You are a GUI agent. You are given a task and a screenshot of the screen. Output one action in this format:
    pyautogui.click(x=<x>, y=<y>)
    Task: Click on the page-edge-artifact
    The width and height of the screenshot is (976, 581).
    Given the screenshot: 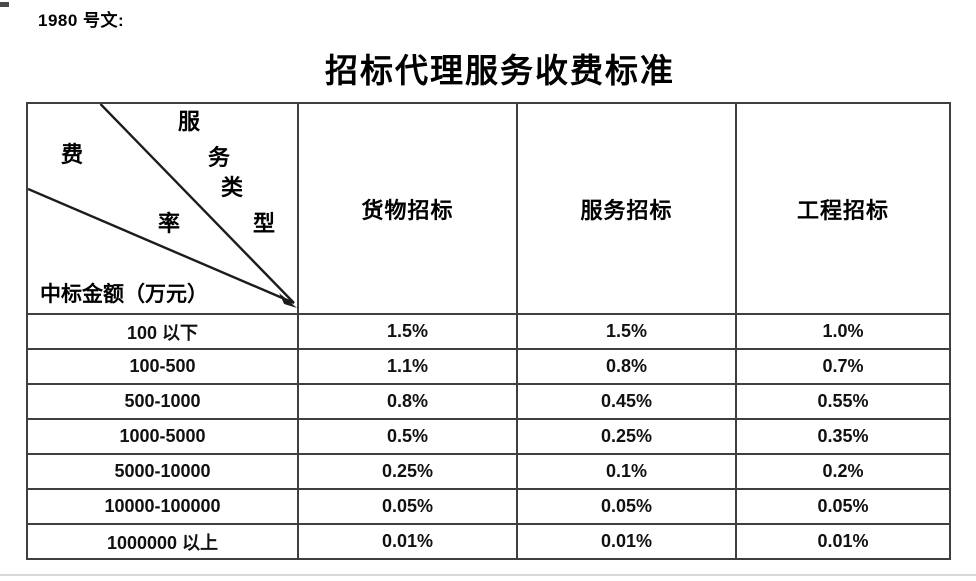 What is the action you would take?
    pyautogui.click(x=4, y=4)
    